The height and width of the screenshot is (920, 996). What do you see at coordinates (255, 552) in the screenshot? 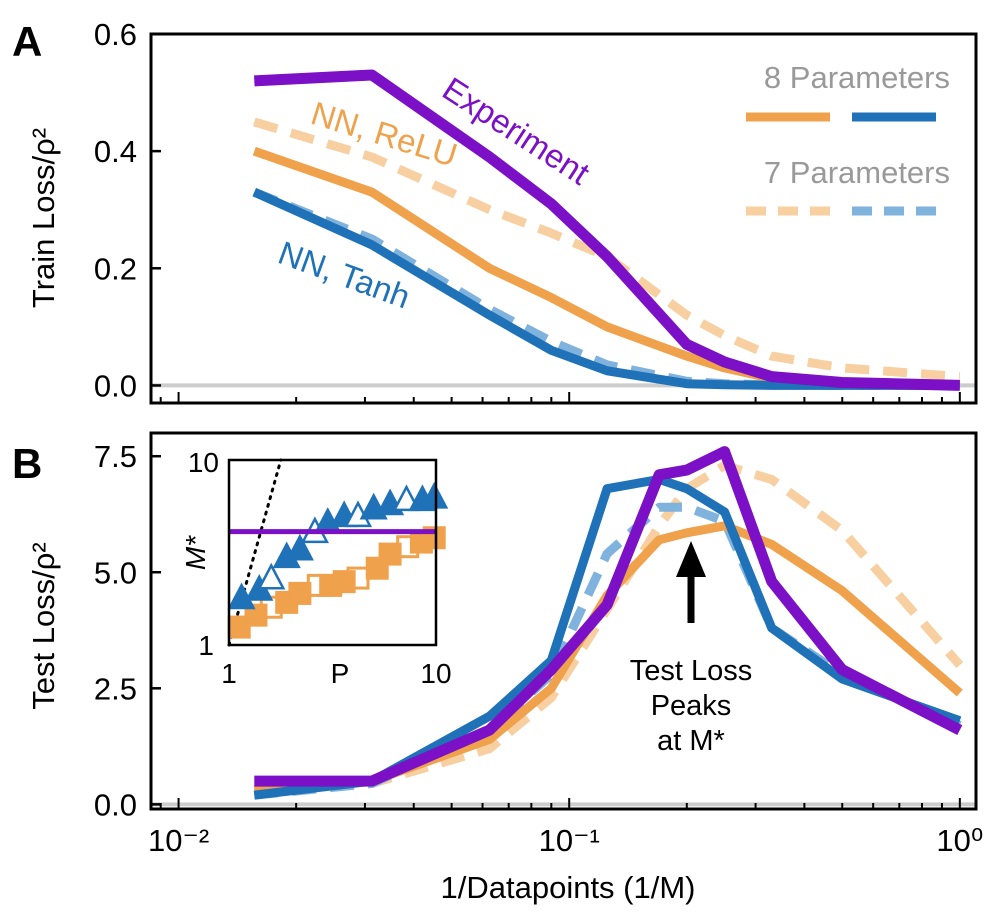
I see `inset-diagonal` at bounding box center [255, 552].